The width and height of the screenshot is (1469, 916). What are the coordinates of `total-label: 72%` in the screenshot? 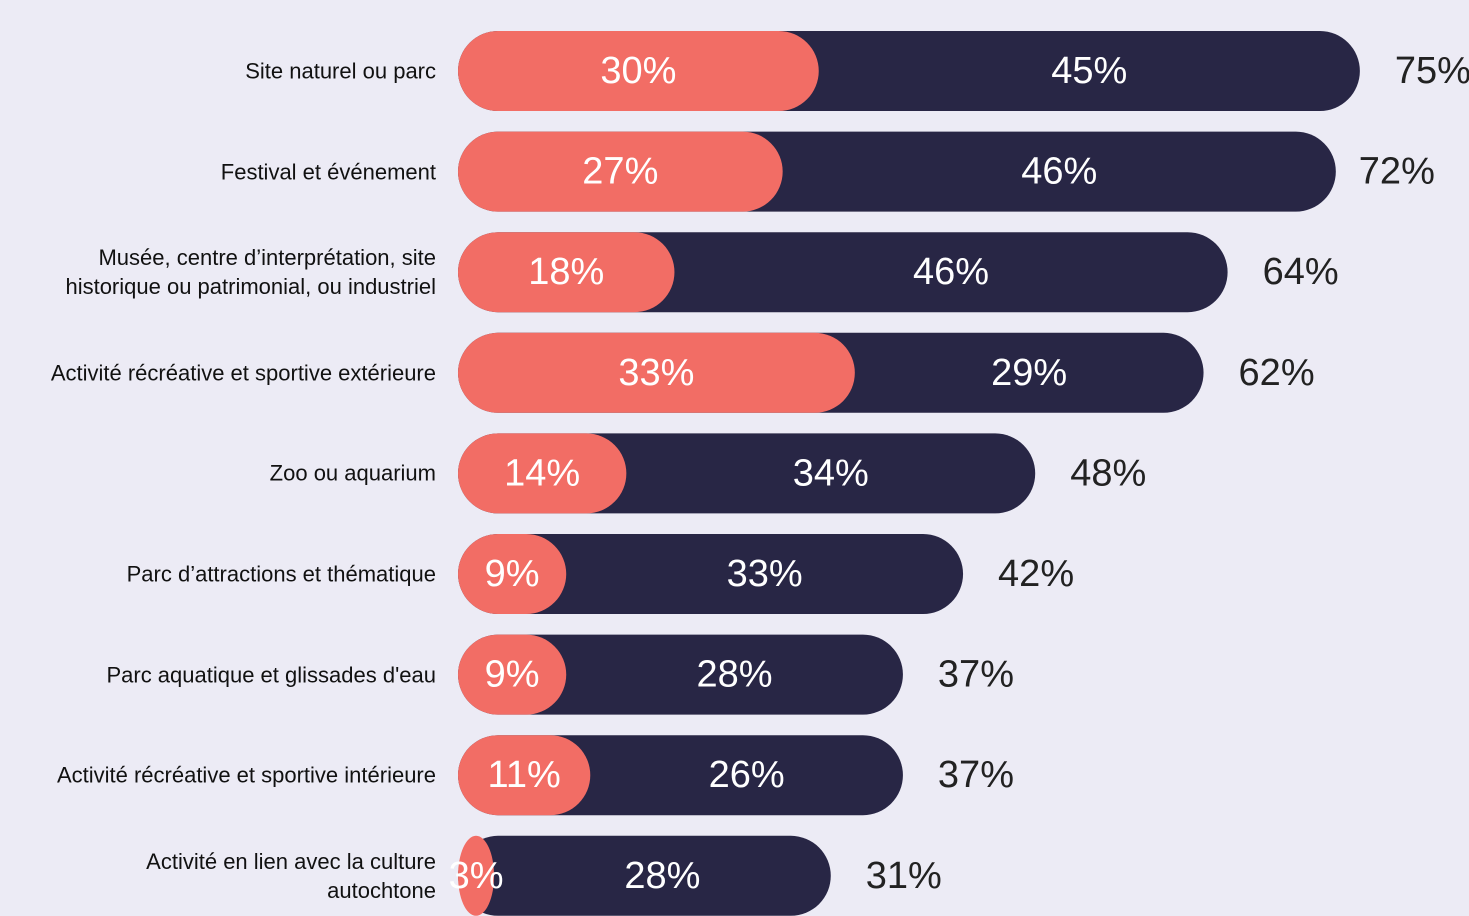 It's located at (1397, 172).